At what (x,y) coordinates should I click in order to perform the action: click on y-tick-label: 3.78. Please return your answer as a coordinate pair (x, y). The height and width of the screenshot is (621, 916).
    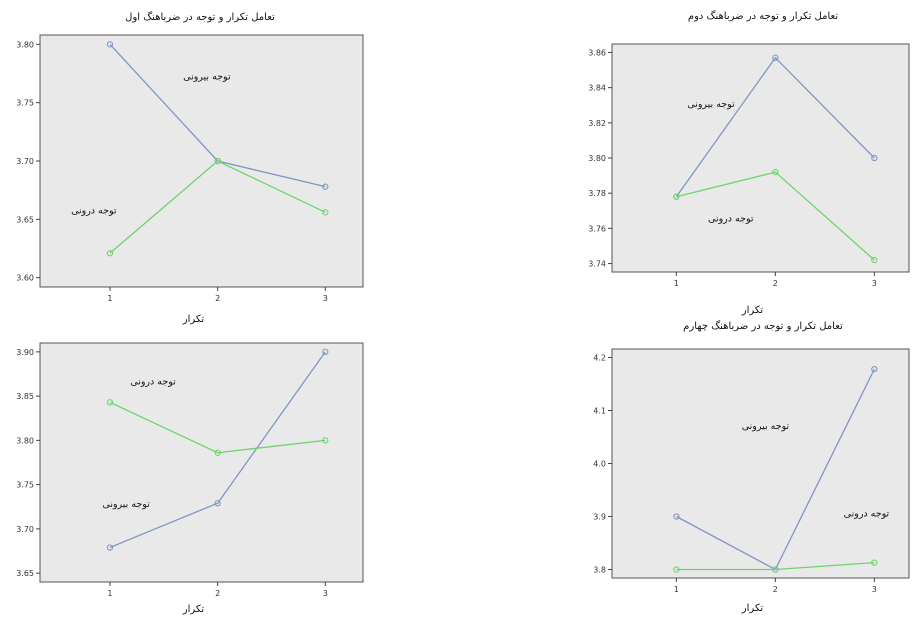
    Looking at the image, I should click on (597, 193).